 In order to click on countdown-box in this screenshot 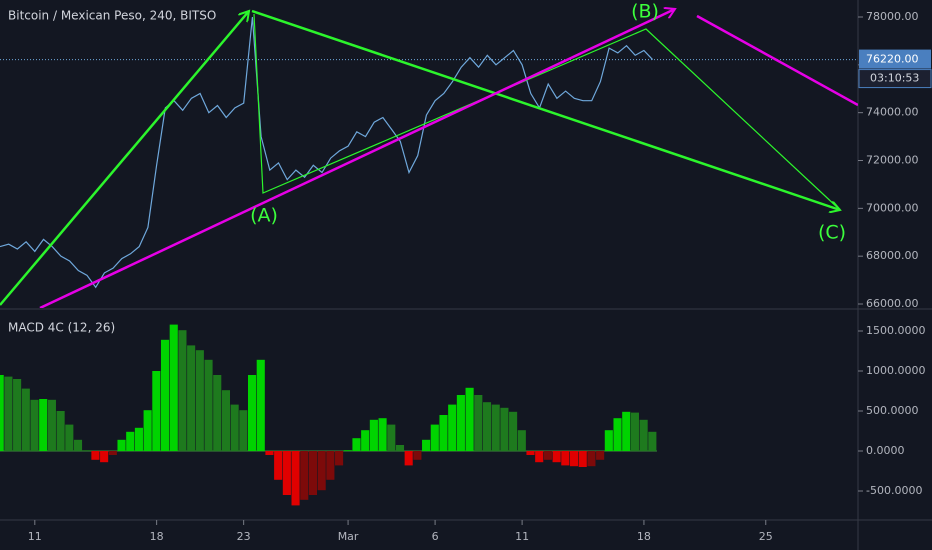, I will do `click(895, 79)`.